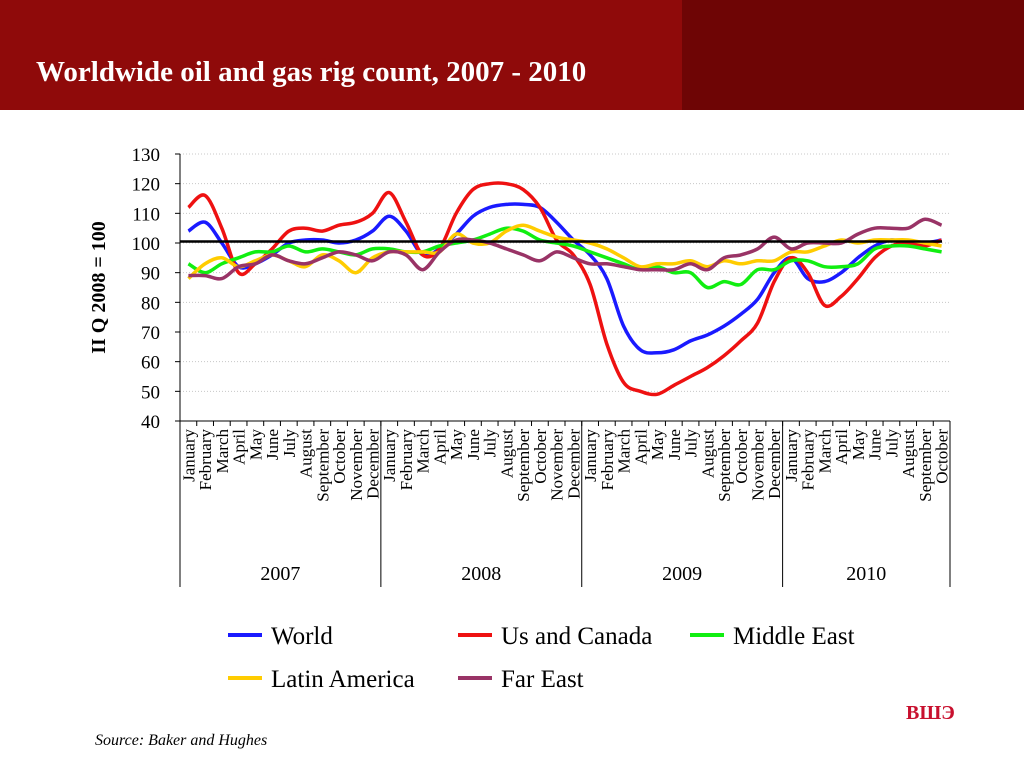 The image size is (1024, 768). Describe the element at coordinates (682, 574) in the screenshot. I see `year-label: 2009` at that location.